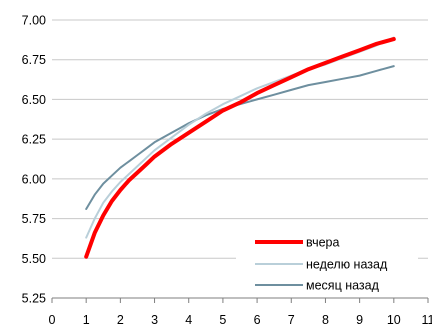 The width and height of the screenshot is (432, 331). I want to click on y-tick-label: 6.25, so click(34, 140).